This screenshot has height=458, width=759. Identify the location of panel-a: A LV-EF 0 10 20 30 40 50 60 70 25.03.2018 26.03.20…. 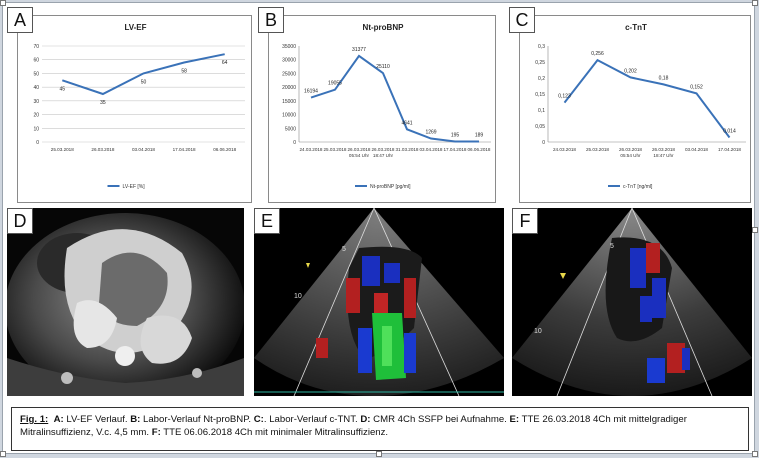
(129, 105).